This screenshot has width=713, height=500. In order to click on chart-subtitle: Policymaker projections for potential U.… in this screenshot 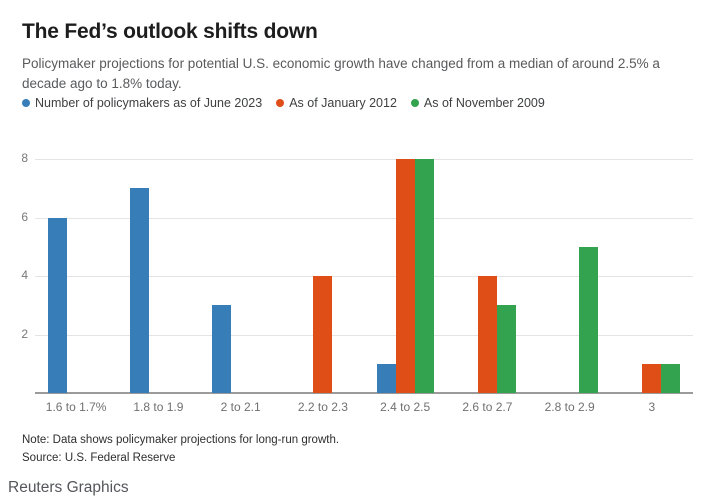, I will do `click(341, 73)`.